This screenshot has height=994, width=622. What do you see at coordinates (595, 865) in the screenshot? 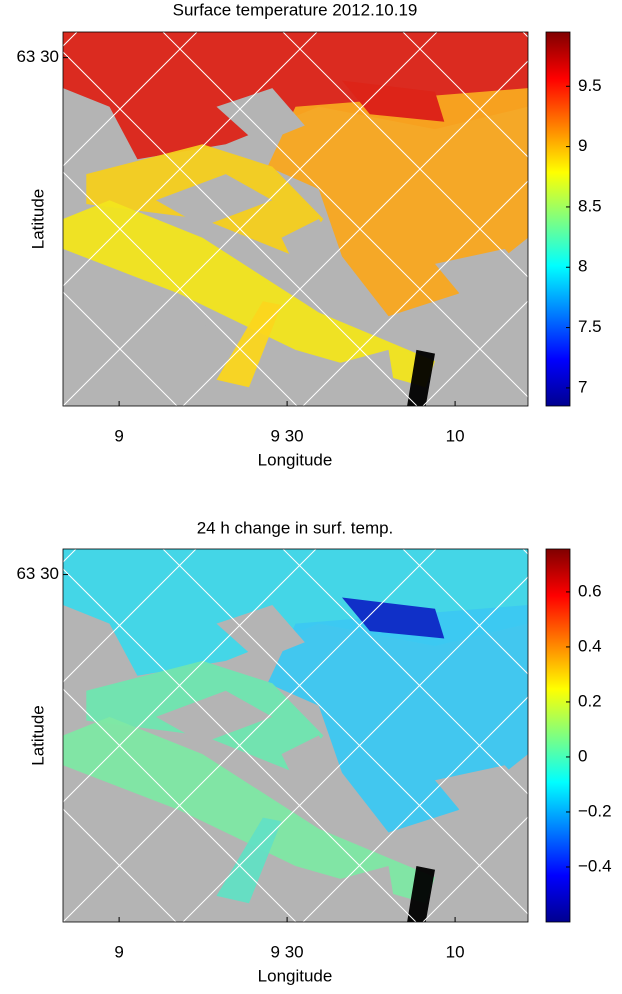
I see `colorbar-tick-label: −0.4` at bounding box center [595, 865].